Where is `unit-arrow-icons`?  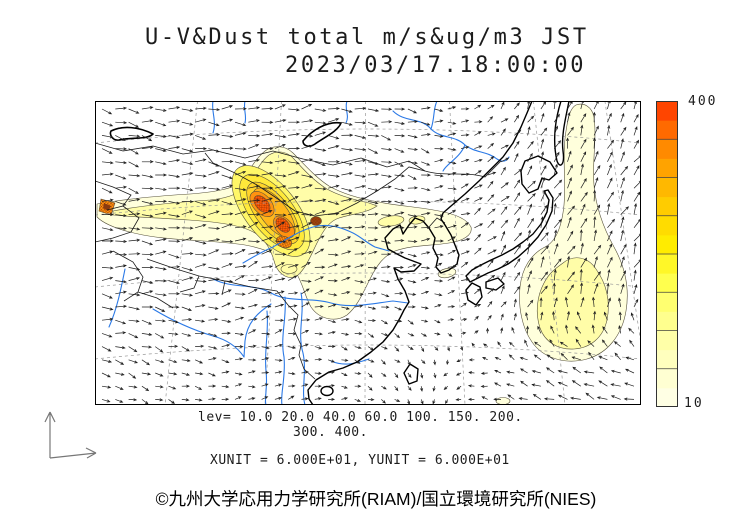 unit-arrow-icons is located at coordinates (70, 435).